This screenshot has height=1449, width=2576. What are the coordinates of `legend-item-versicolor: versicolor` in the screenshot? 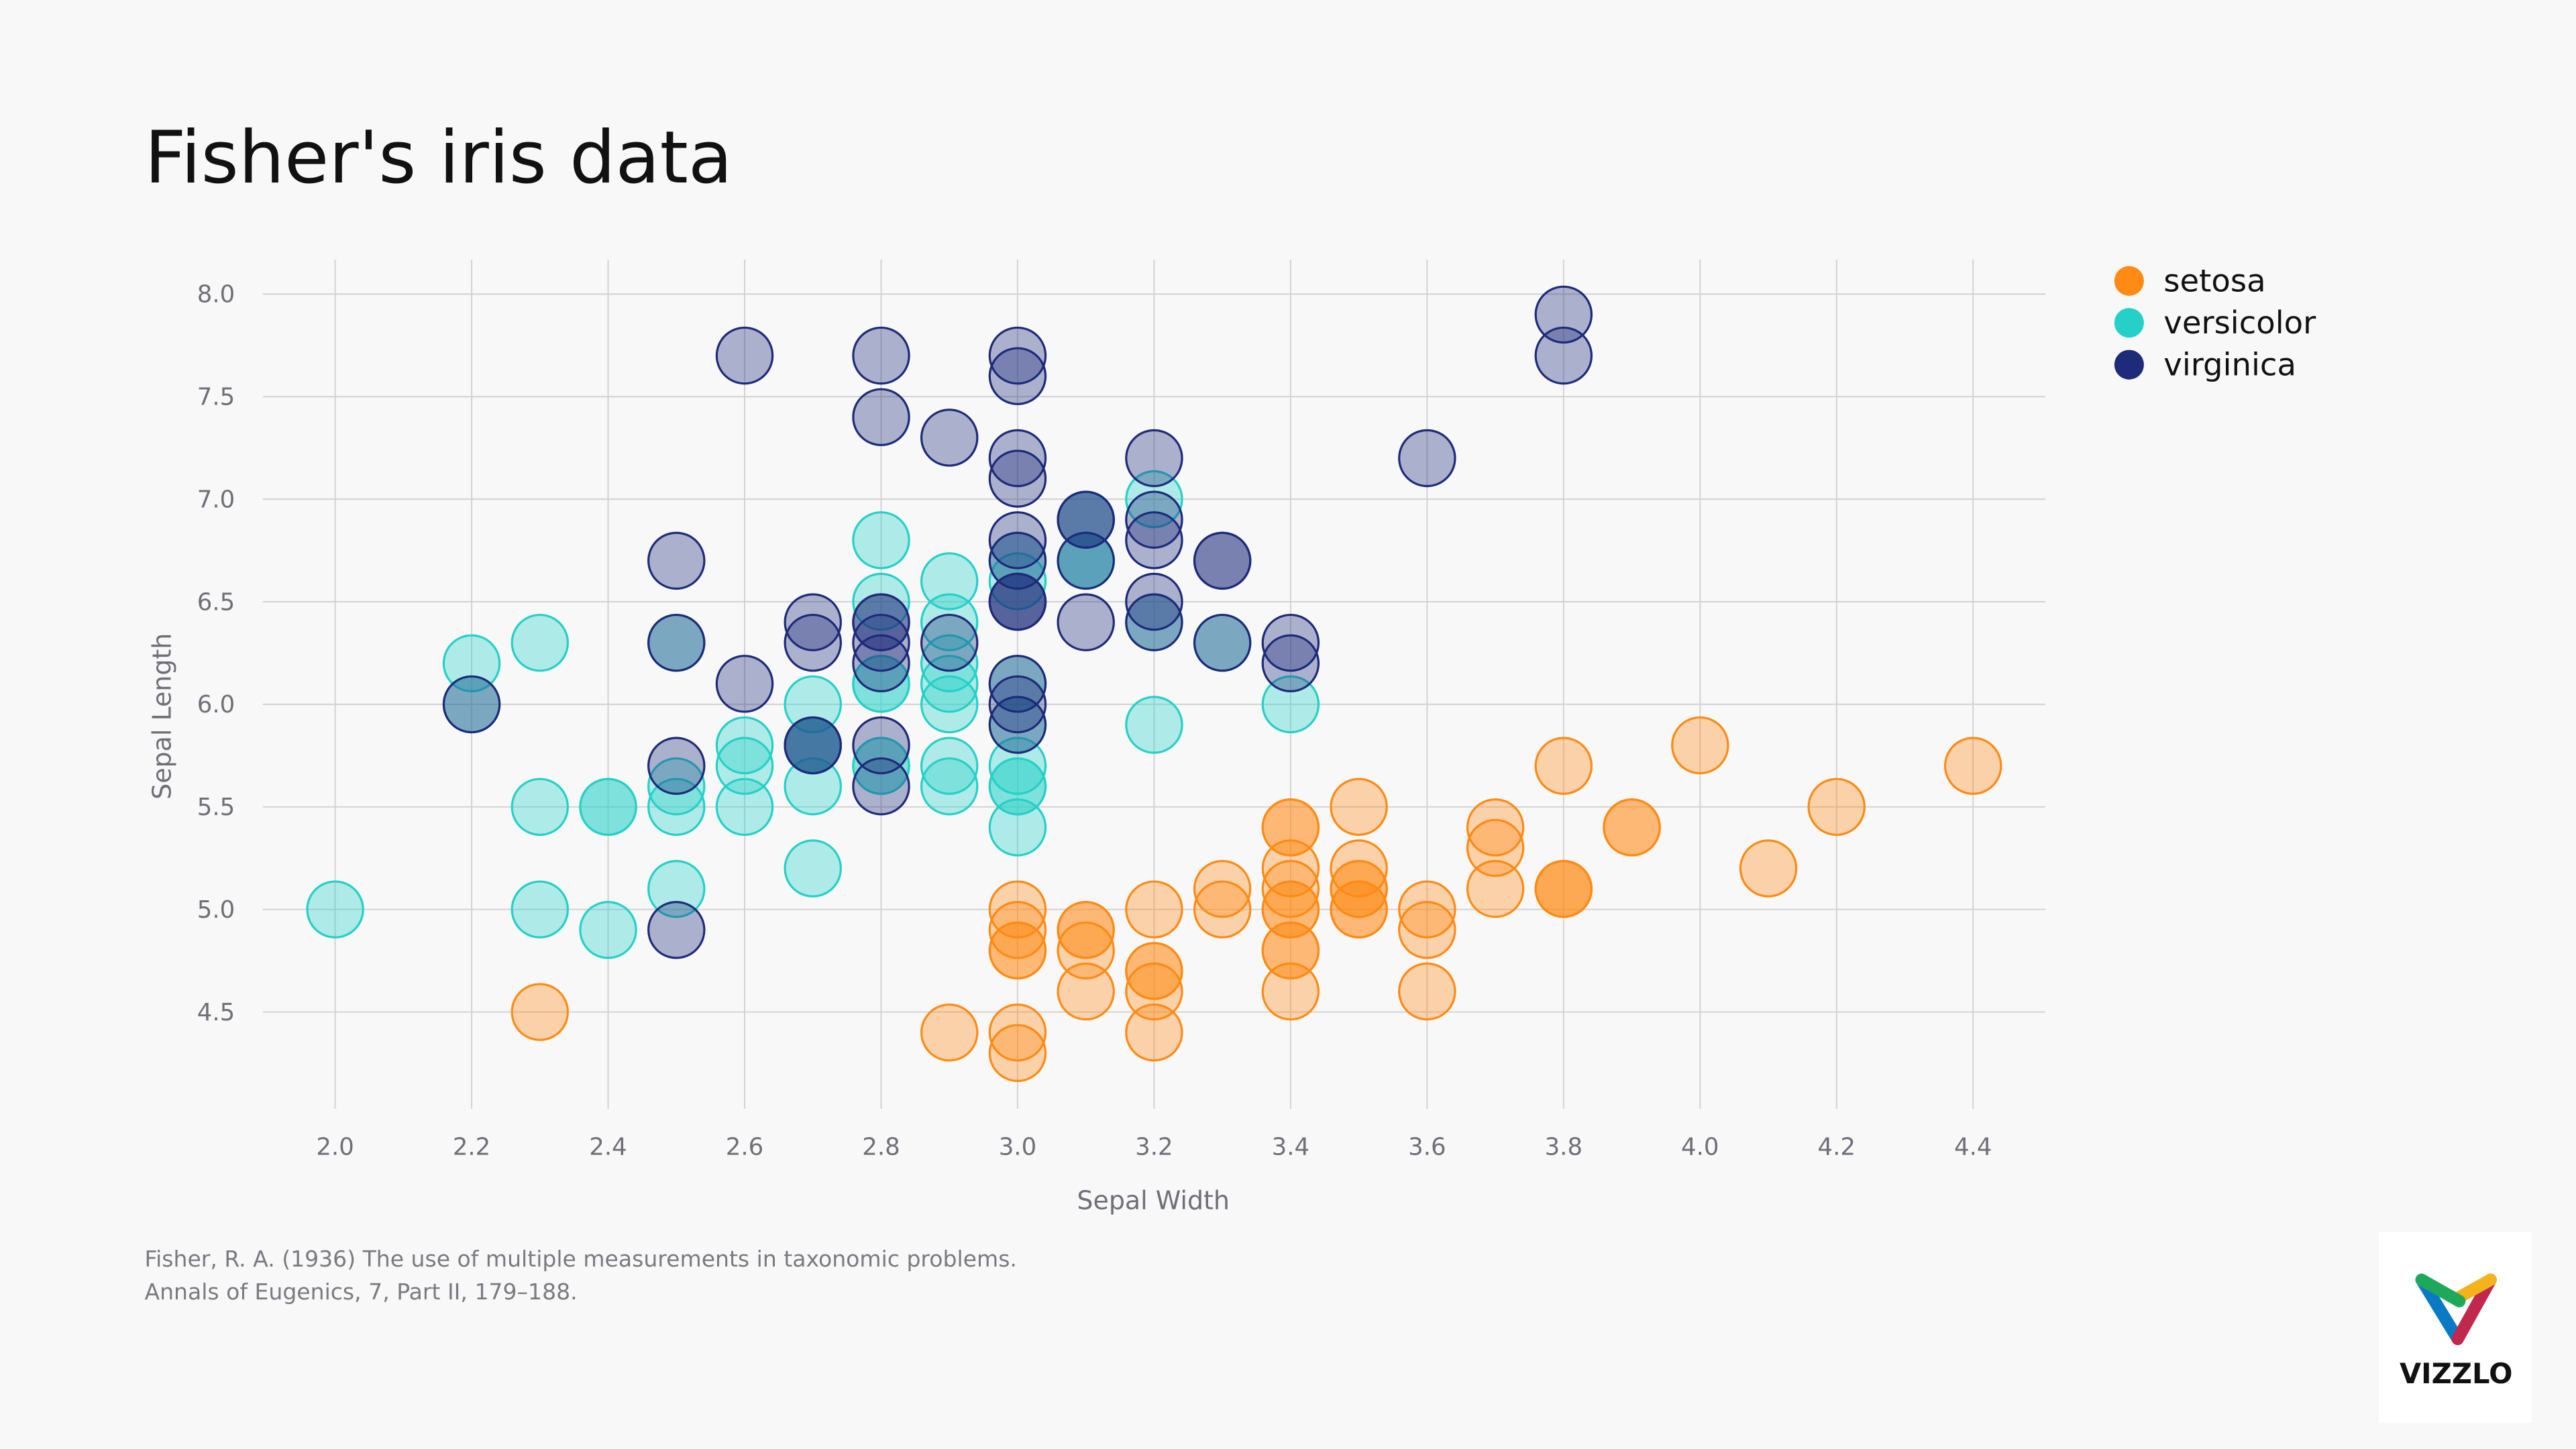 It's located at (2215, 323).